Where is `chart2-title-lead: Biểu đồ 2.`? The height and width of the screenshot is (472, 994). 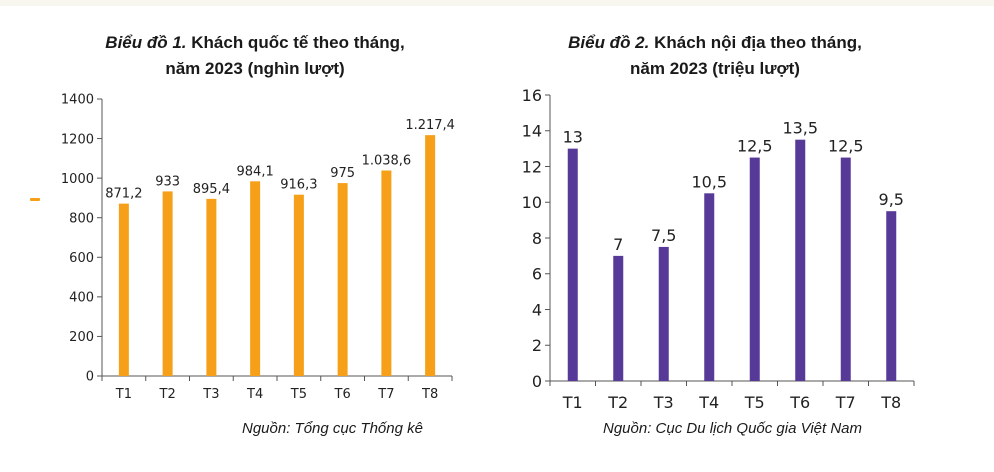
chart2-title-lead: Biểu đồ 2. is located at coordinates (609, 42).